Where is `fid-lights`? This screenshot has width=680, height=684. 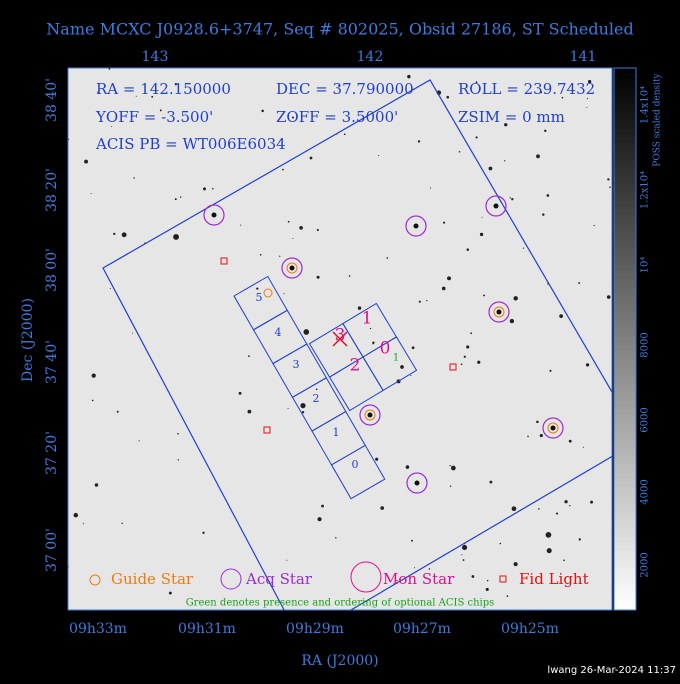 fid-lights is located at coordinates (338, 345).